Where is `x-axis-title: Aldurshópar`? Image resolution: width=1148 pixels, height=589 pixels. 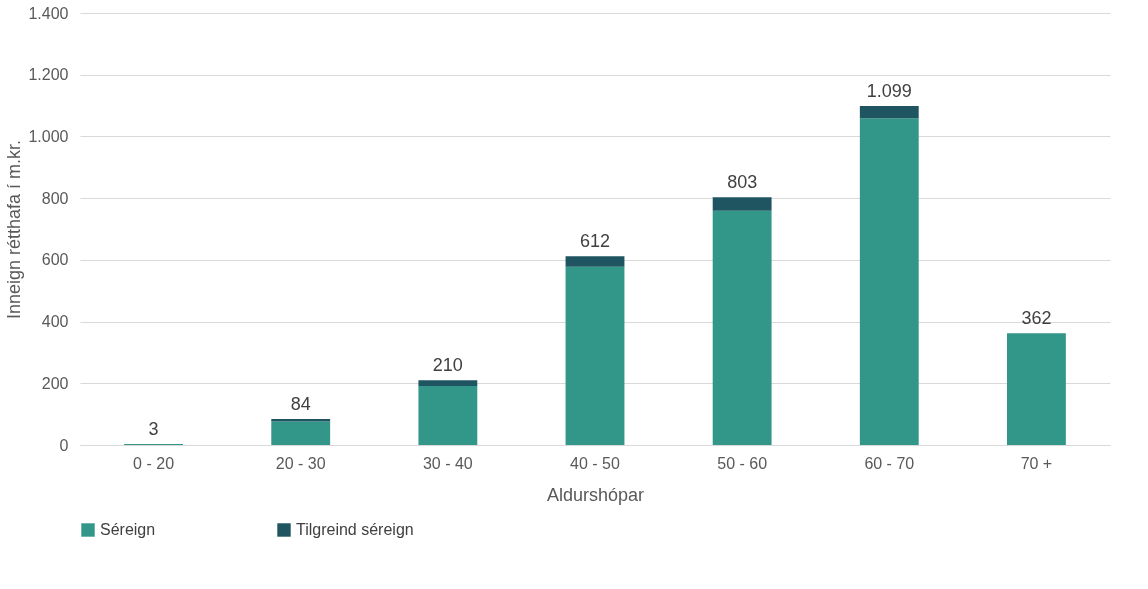
x-axis-title: Aldurshópar is located at coordinates (595, 494).